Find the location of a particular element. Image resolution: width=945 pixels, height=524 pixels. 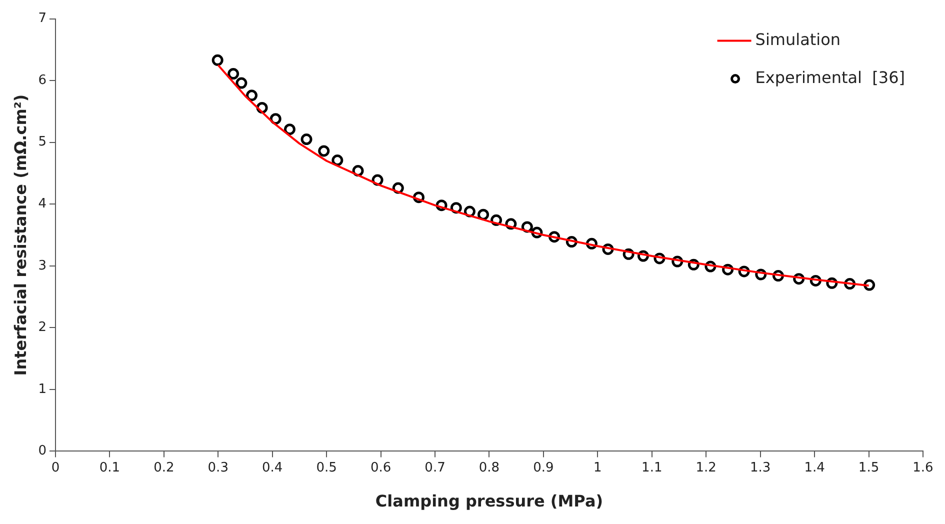

x-tick-label: 1.4 is located at coordinates (814, 468).